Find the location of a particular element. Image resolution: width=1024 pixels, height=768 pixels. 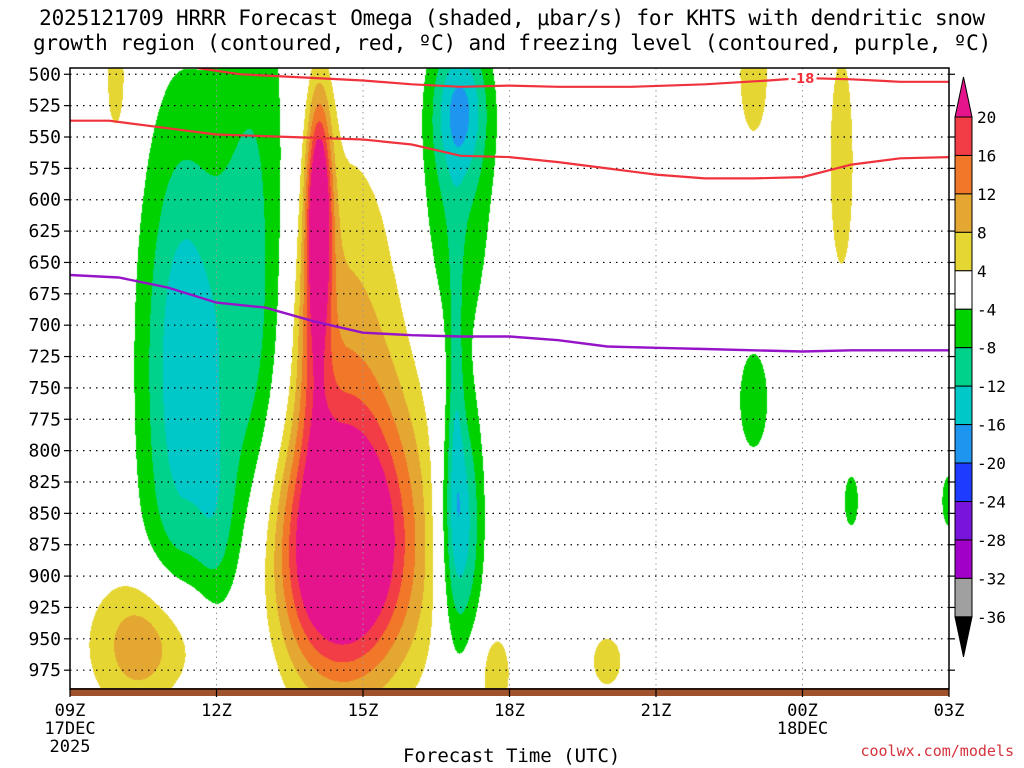

colorbar-label--32: -32 is located at coordinates (991, 578).